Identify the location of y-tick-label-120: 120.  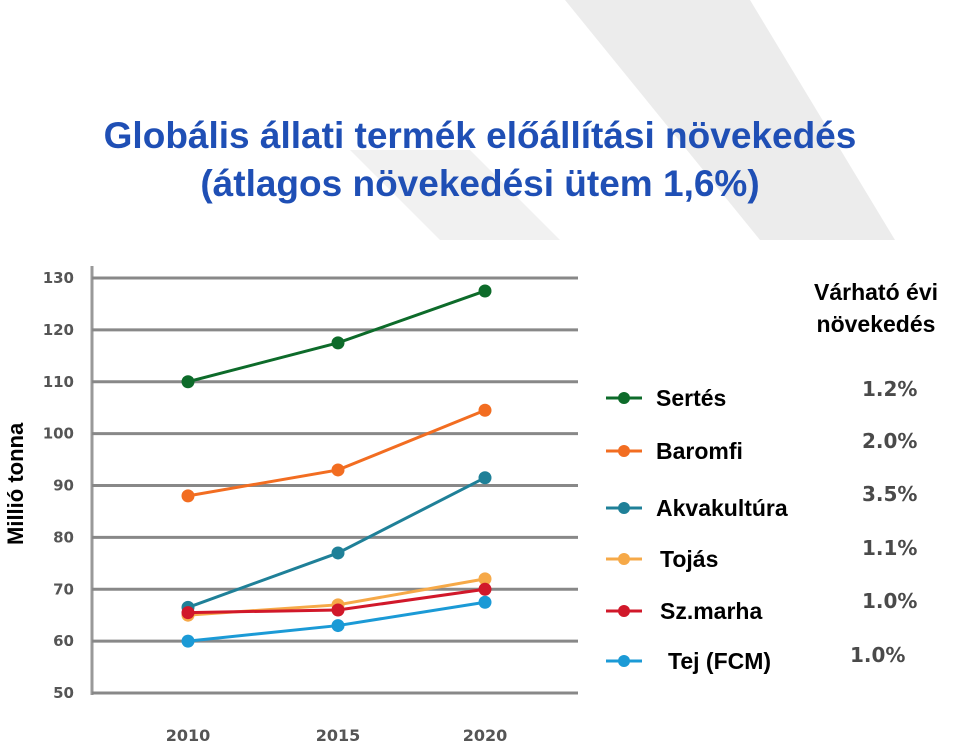
(58, 330).